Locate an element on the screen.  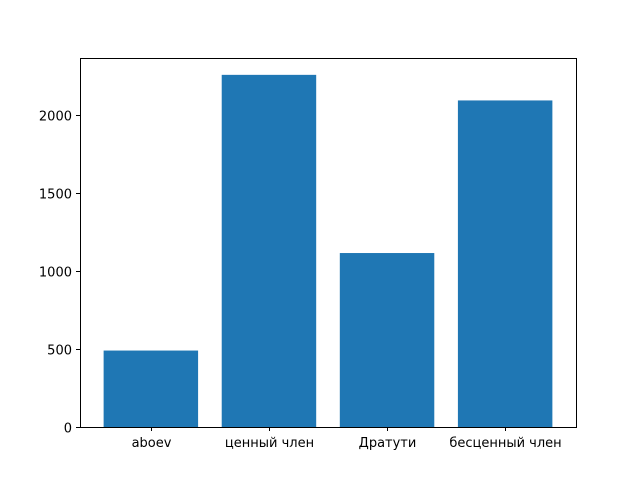
y-tick-label-3: 1500 is located at coordinates (55, 195).